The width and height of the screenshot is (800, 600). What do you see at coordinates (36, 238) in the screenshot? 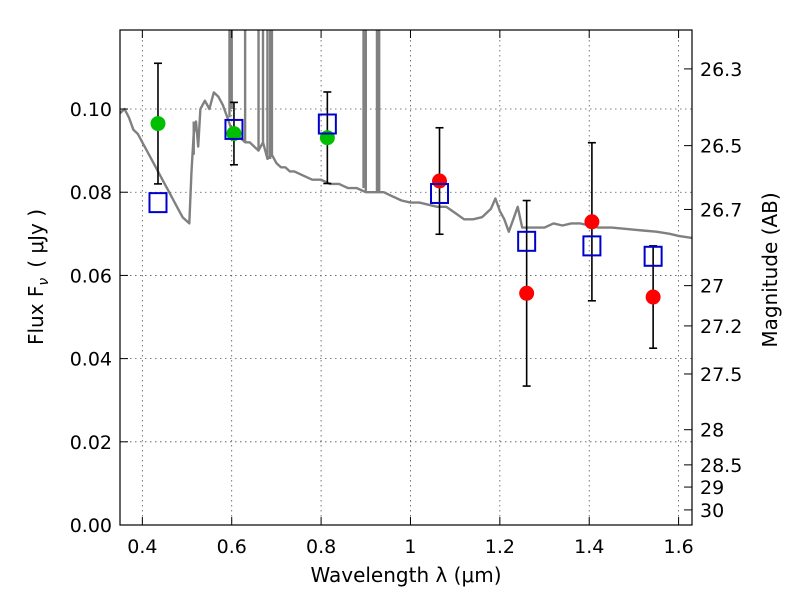
I see `y-axis-label-unit: ( μJy )` at bounding box center [36, 238].